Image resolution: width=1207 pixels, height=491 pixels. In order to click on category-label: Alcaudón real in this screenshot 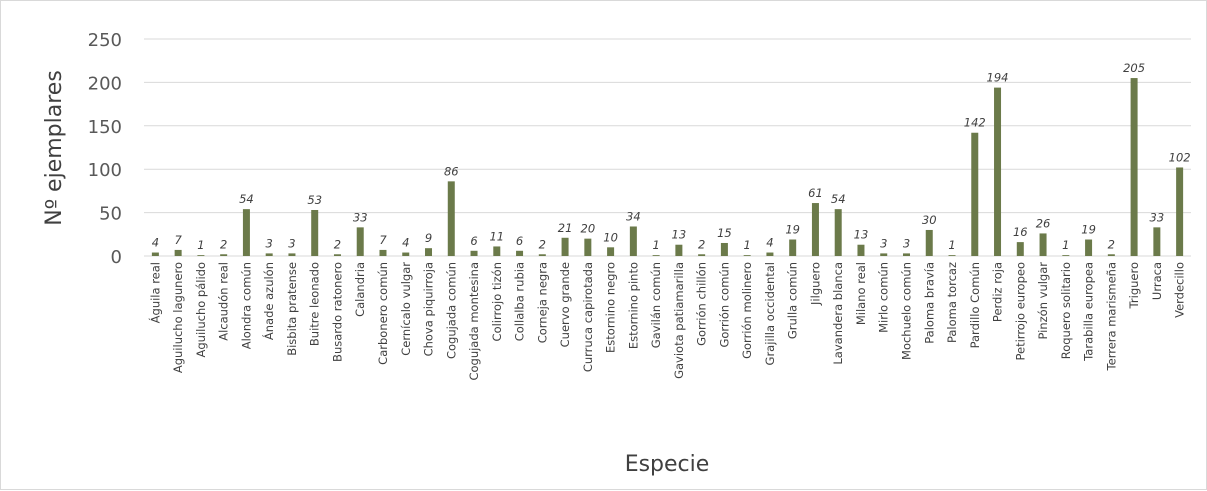, I will do `click(224, 301)`.